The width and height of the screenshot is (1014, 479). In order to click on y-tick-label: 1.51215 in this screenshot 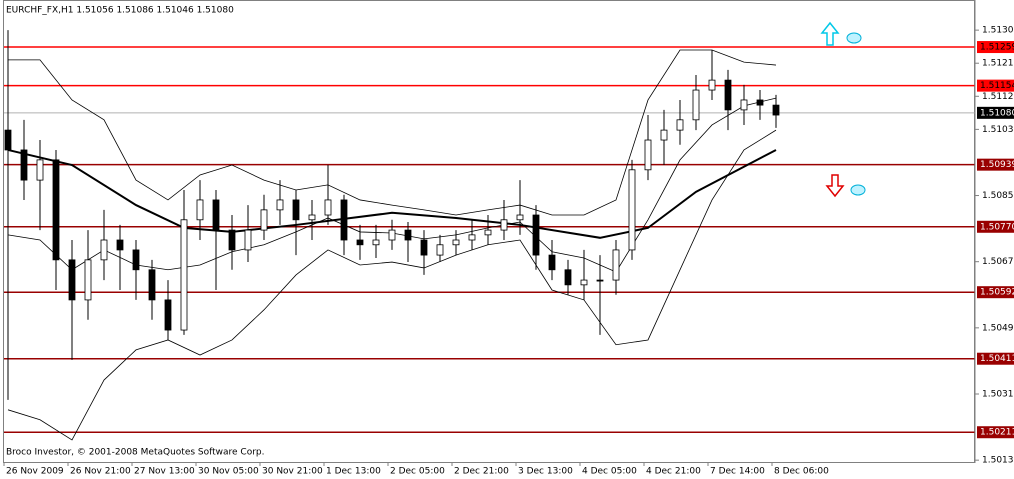, I will do `click(998, 64)`.